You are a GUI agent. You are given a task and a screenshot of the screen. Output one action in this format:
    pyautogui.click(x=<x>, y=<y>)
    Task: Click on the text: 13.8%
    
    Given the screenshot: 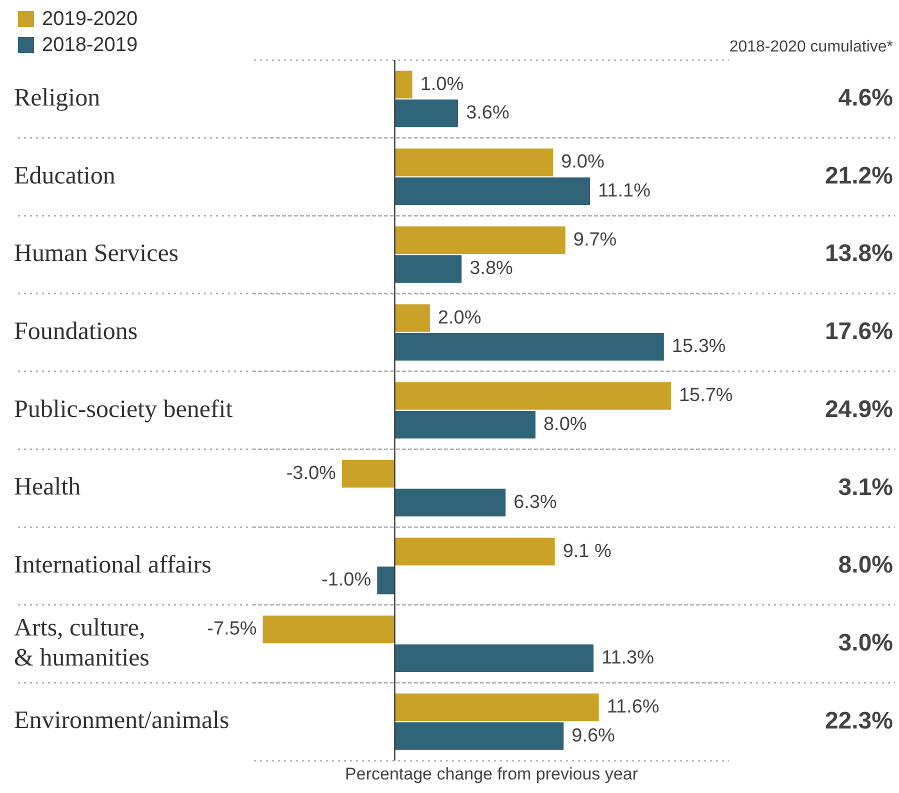 What is the action you would take?
    pyautogui.click(x=858, y=254)
    